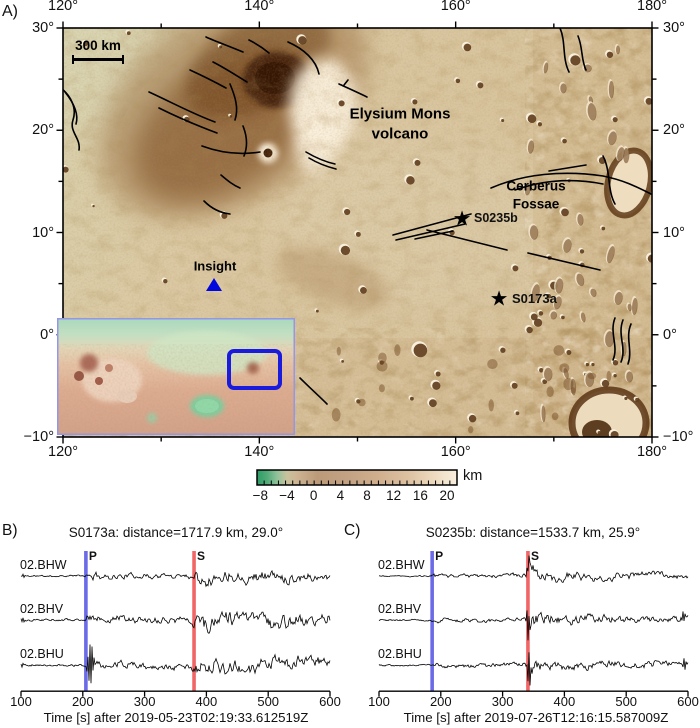  Describe the element at coordinates (420, 495) in the screenshot. I see `colorbar-tick-label: 16` at that location.